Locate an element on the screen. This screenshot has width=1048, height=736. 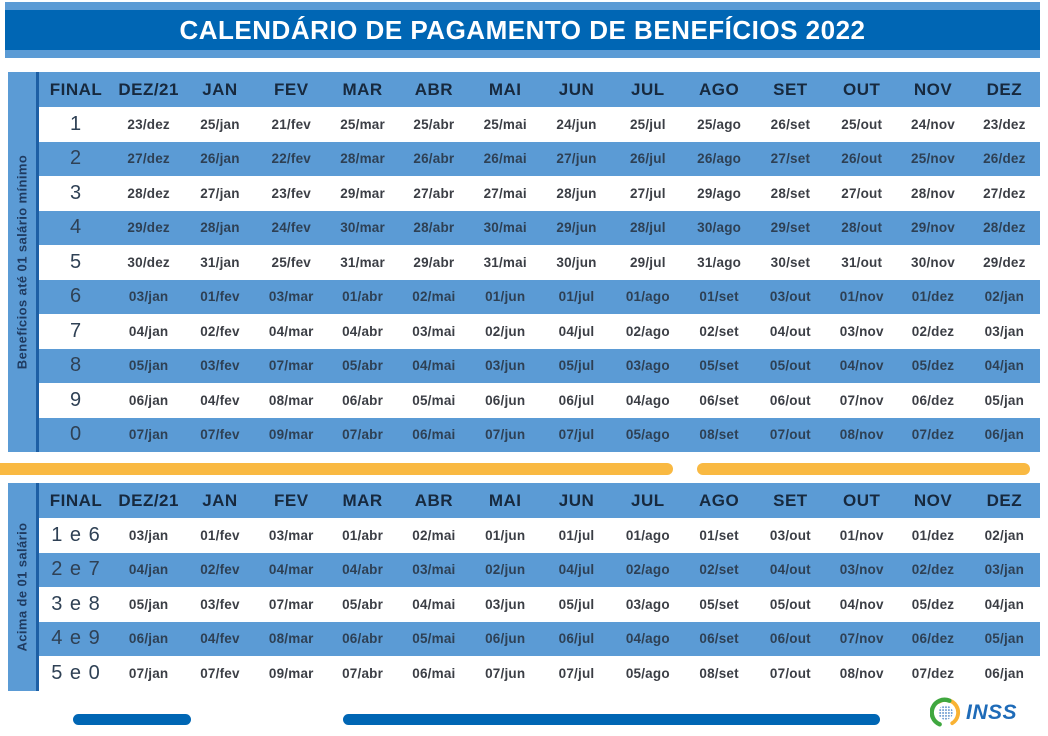
payment-date-cell: 26/out is located at coordinates (862, 159).